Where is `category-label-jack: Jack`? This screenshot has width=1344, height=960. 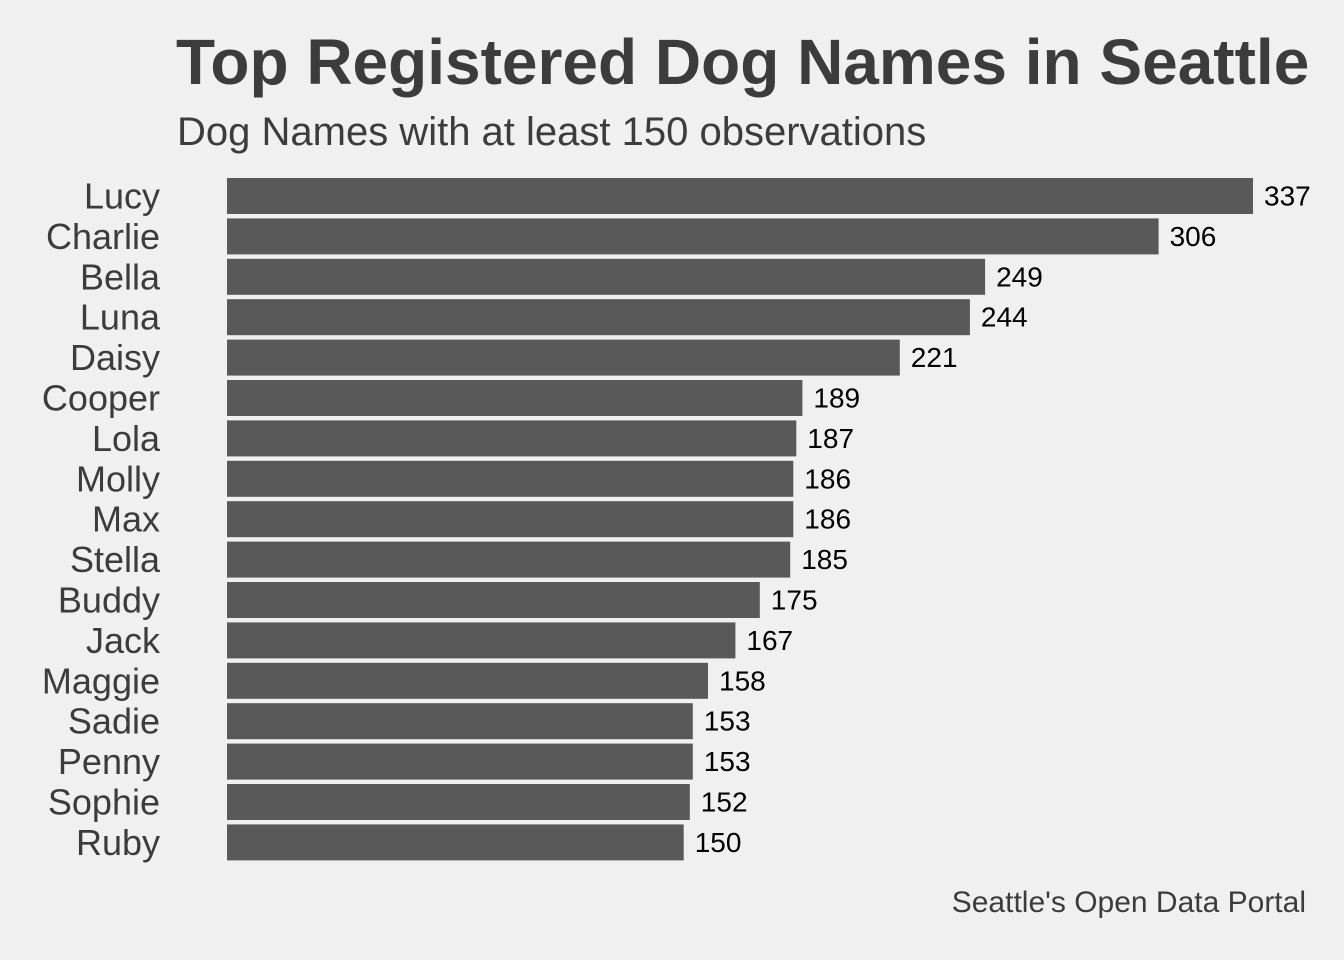
category-label-jack: Jack is located at coordinates (123, 640).